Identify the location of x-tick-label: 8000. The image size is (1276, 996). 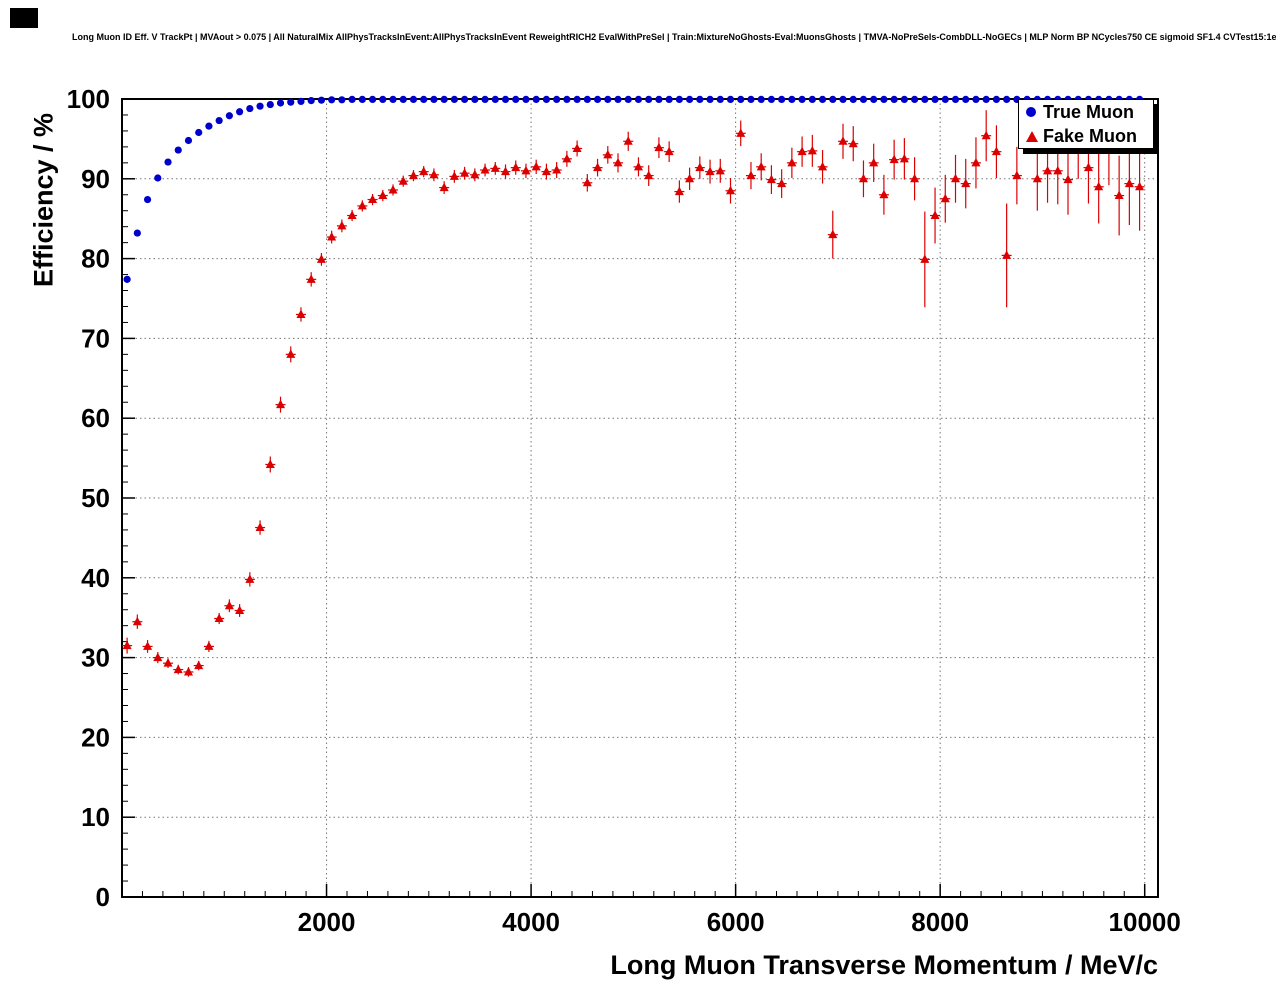
(940, 922).